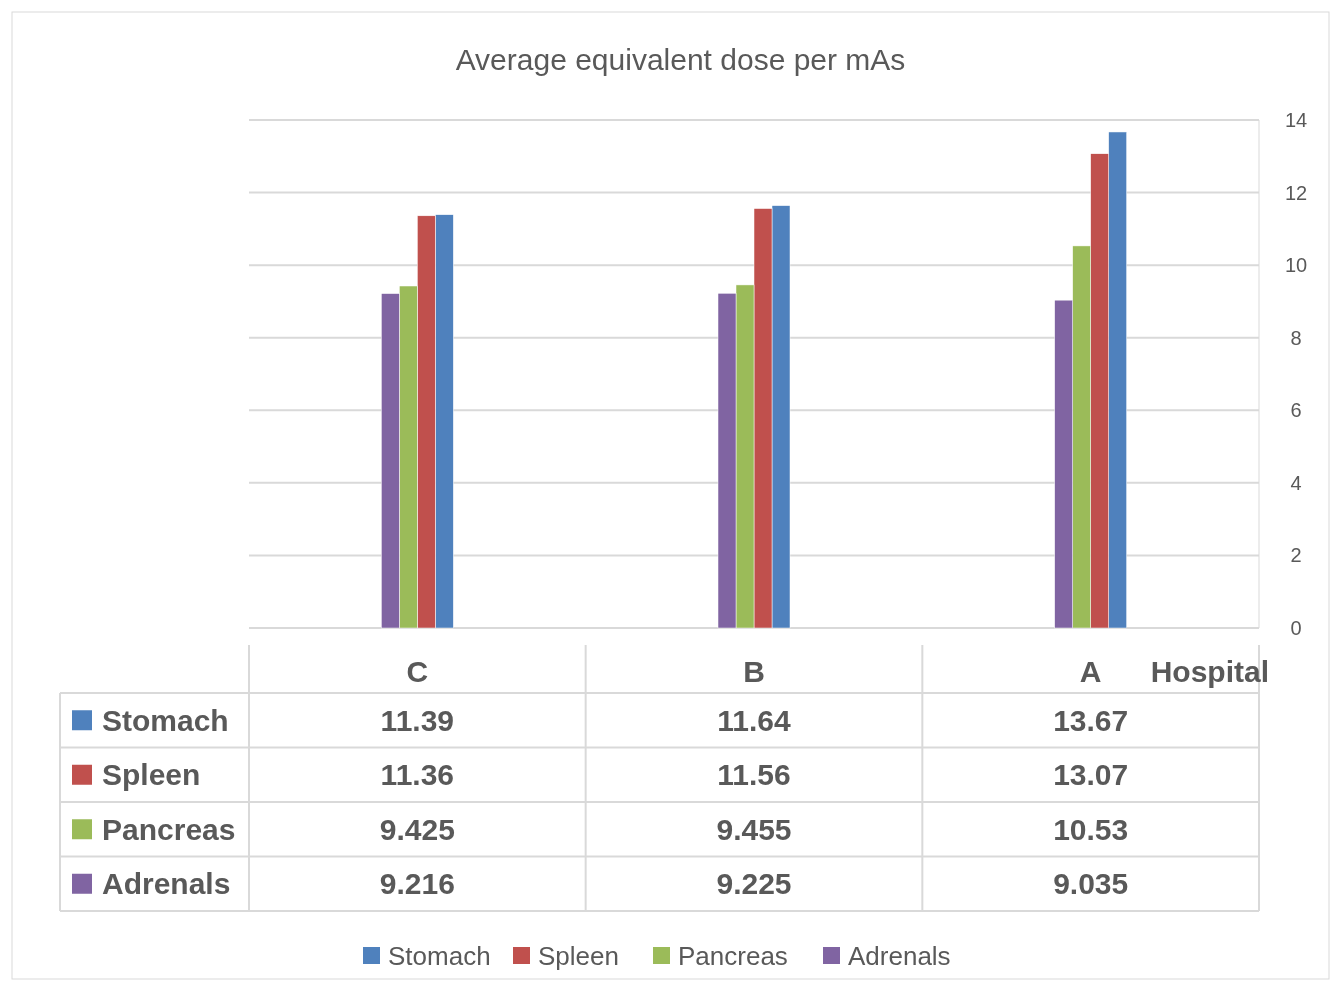 The width and height of the screenshot is (1341, 989). I want to click on data-label: 9.225, so click(754, 884).